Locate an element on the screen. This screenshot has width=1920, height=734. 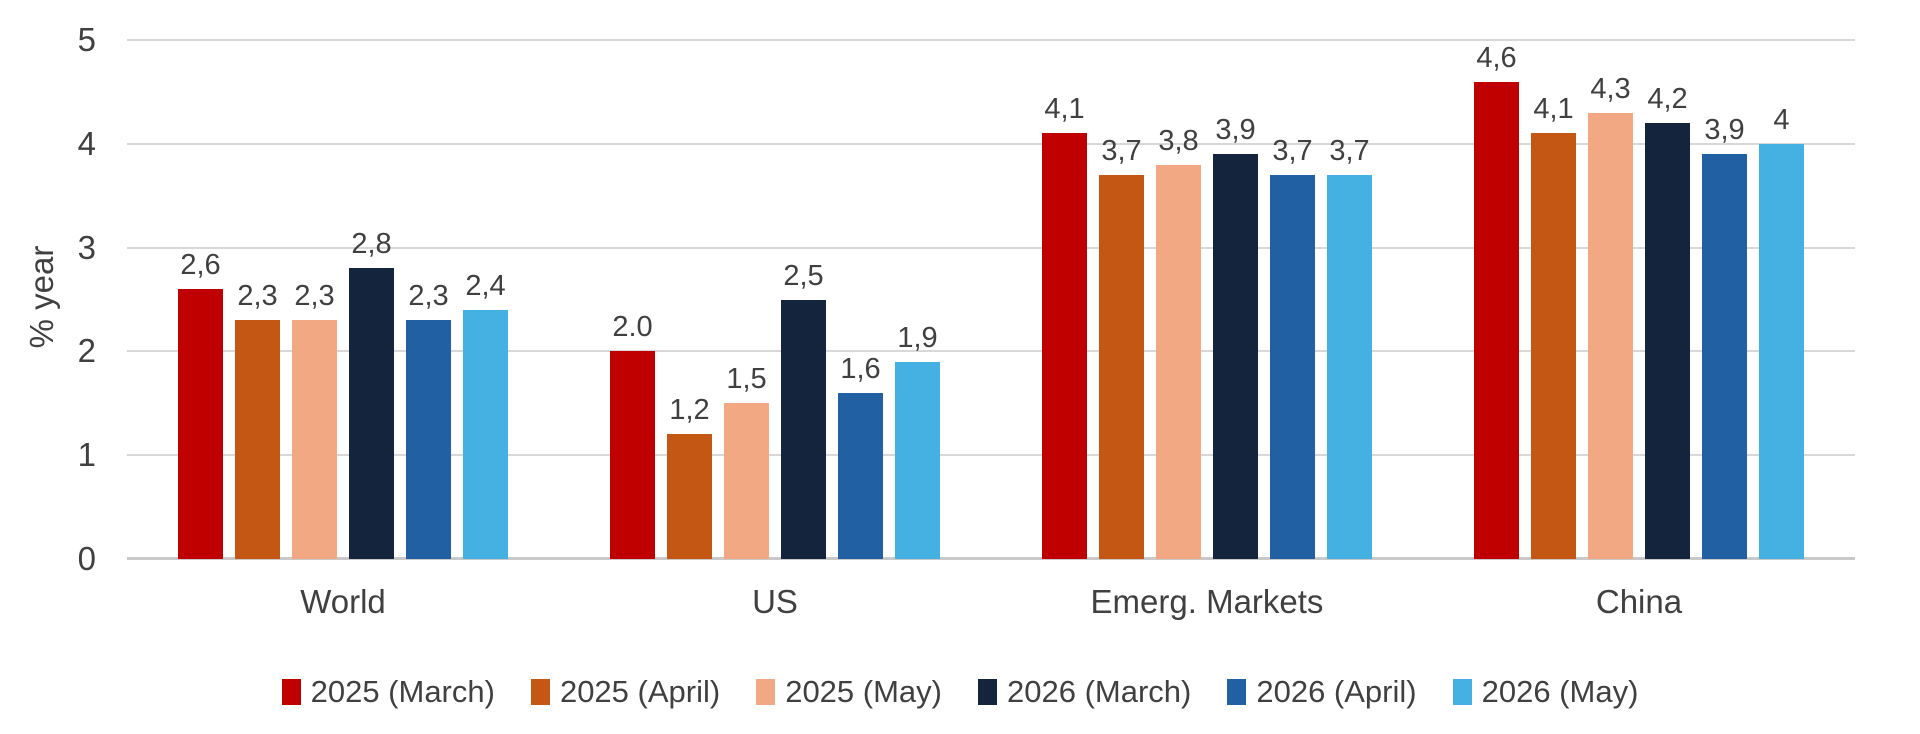
bar-2025-april-us: 1,2 is located at coordinates (689, 476).